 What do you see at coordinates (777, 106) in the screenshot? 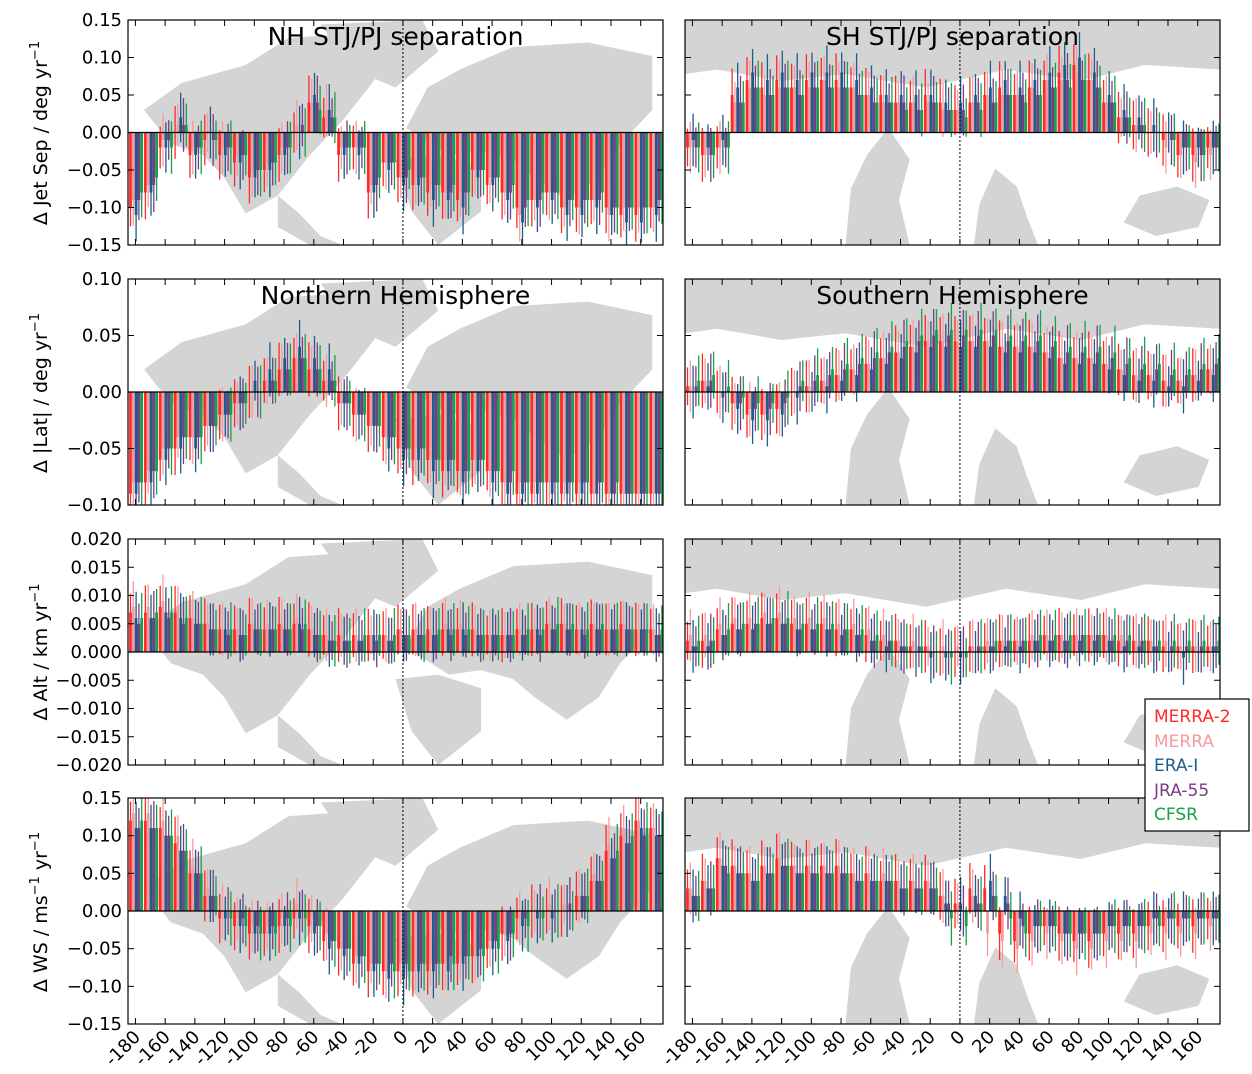
I see `bar-MERRA-2--120` at bounding box center [777, 106].